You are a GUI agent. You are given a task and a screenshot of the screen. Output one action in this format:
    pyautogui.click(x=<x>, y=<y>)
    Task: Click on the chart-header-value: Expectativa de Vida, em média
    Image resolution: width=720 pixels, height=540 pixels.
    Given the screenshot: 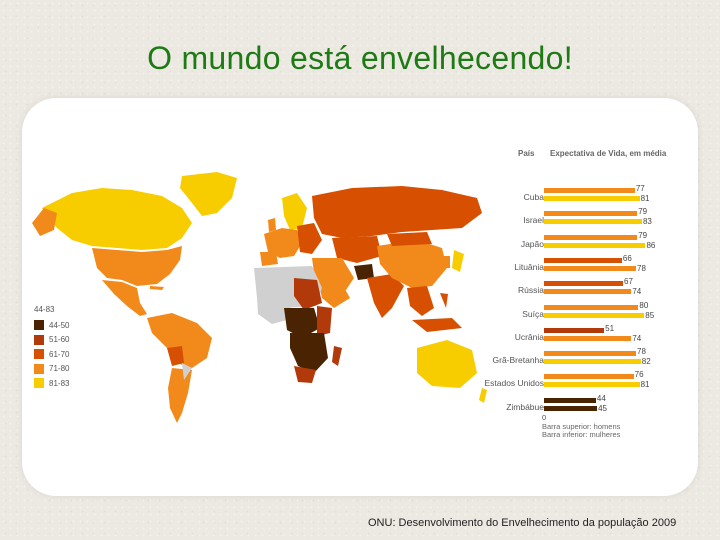 What is the action you would take?
    pyautogui.click(x=608, y=153)
    